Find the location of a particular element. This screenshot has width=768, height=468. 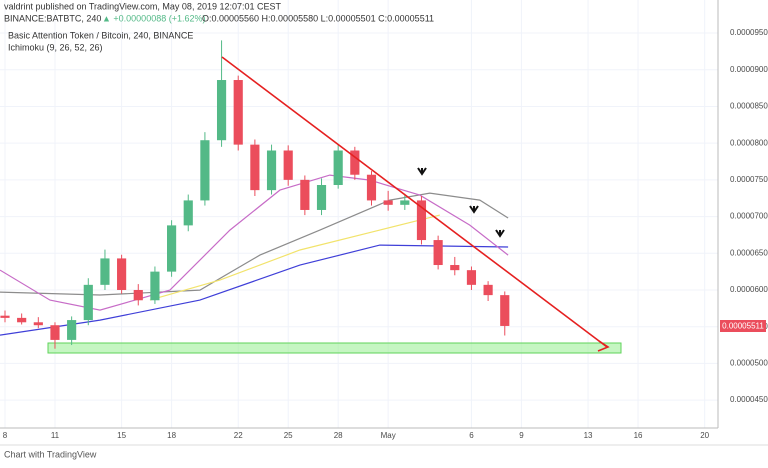

last-price-box is located at coordinates (743, 326).